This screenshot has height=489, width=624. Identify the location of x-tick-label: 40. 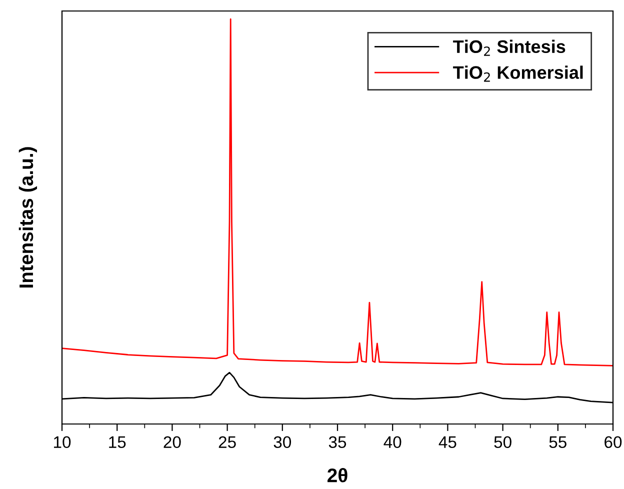
(393, 442).